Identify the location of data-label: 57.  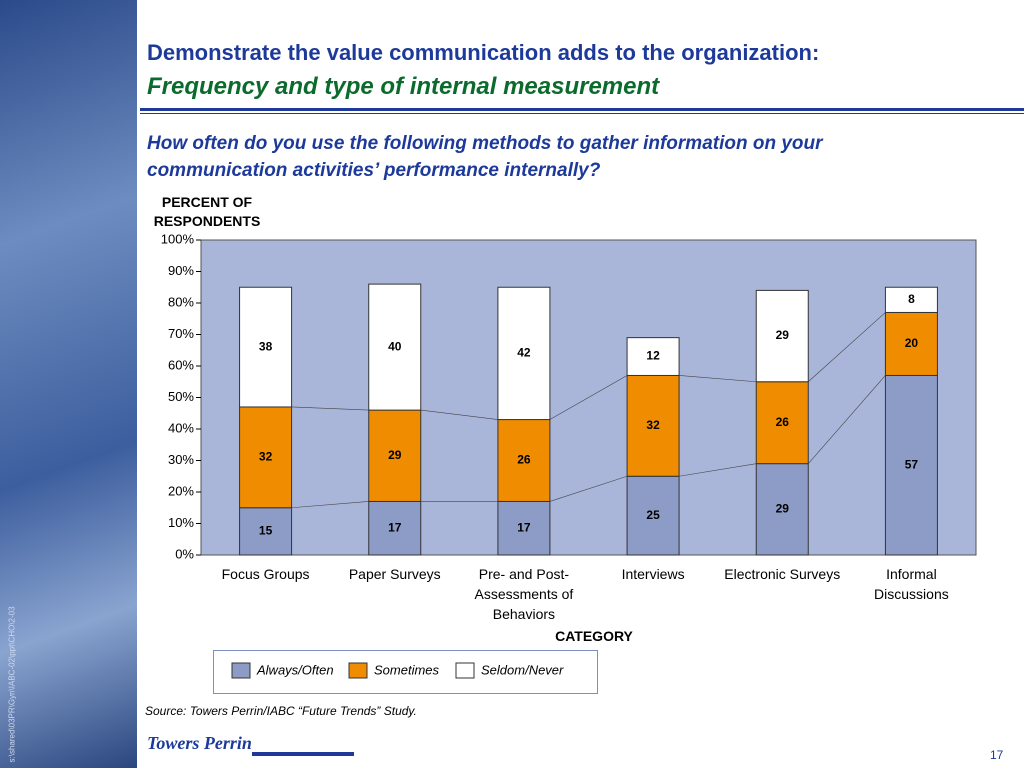
(912, 464).